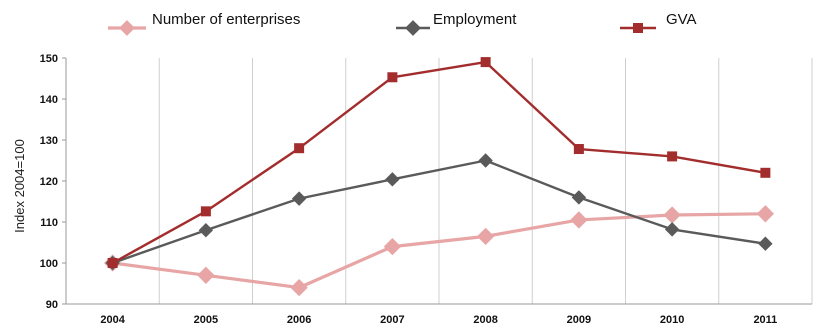 Image resolution: width=817 pixels, height=334 pixels. I want to click on x-tick-label: 2007, so click(392, 320).